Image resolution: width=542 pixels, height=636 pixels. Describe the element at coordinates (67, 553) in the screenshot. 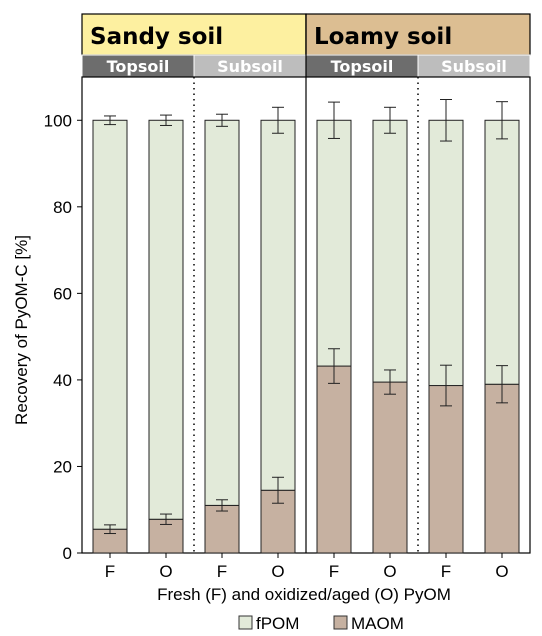

I see `y-tick-label: 0` at that location.